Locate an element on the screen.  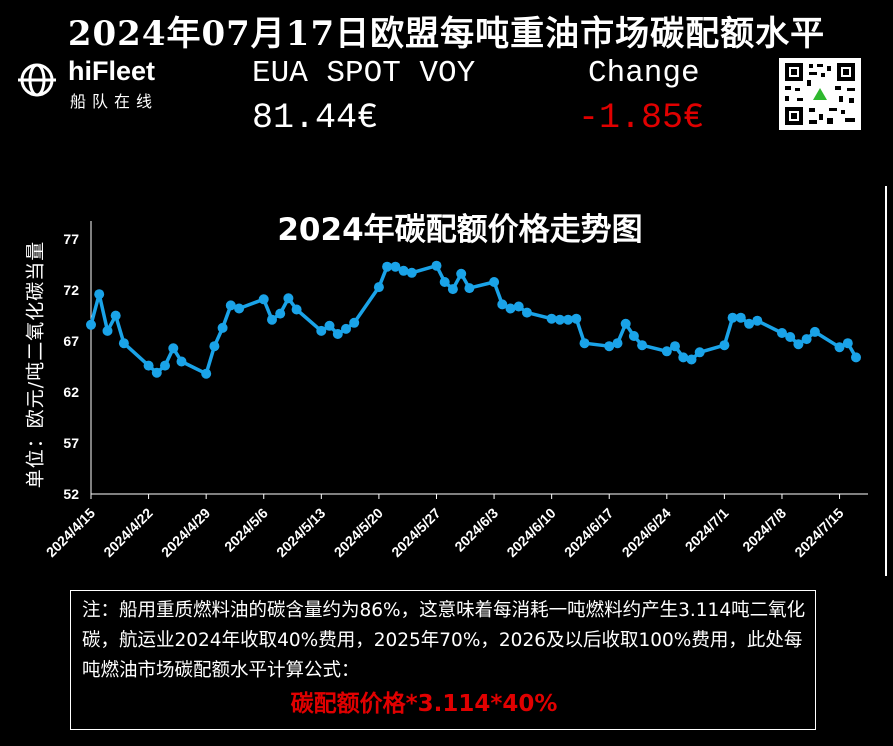
change-label: Change is located at coordinates (644, 73).